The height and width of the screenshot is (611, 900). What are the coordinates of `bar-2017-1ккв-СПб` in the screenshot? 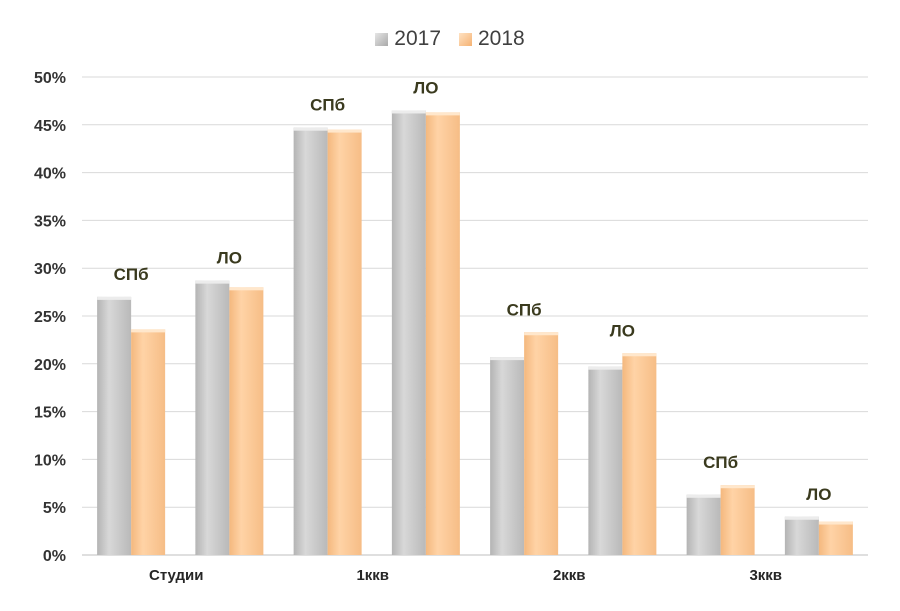 It's located at (310, 341).